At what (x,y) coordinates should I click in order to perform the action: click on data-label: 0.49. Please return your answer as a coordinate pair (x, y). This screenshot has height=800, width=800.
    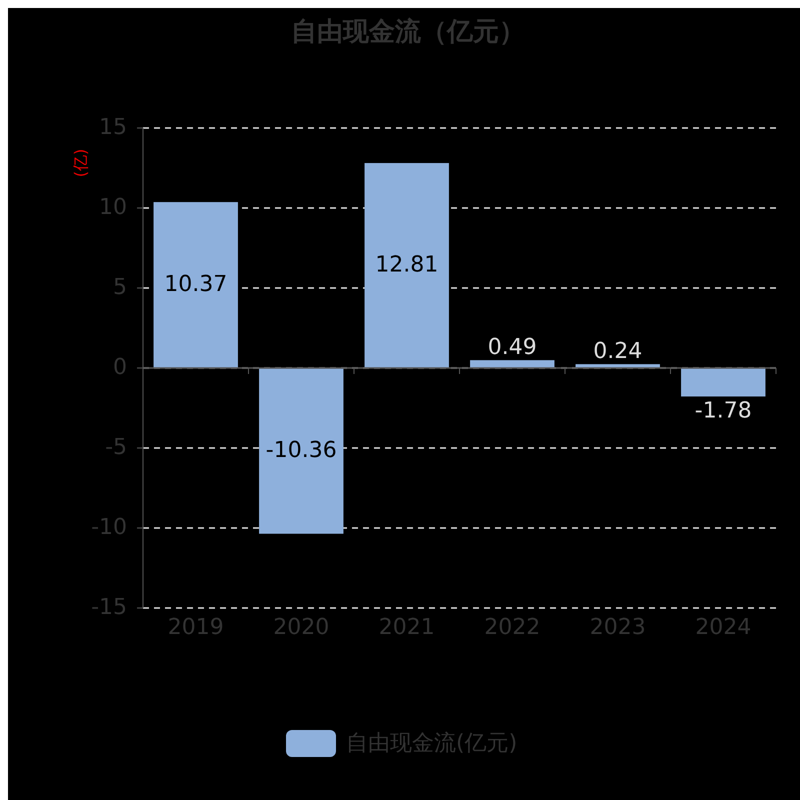
    Looking at the image, I should click on (512, 347).